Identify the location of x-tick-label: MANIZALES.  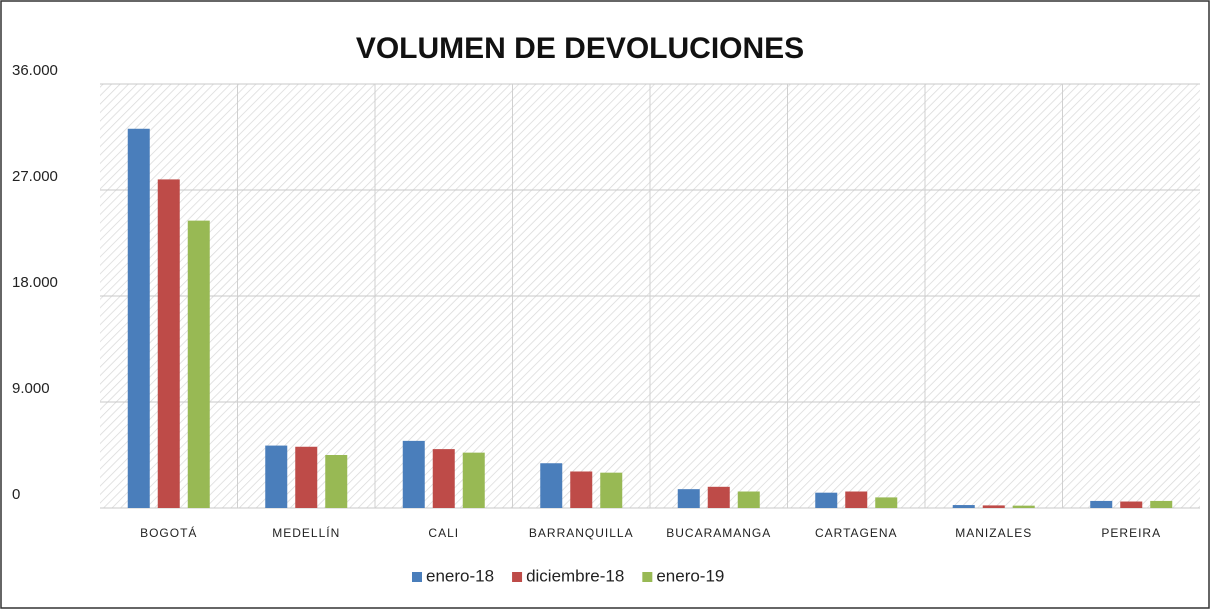
(993, 533).